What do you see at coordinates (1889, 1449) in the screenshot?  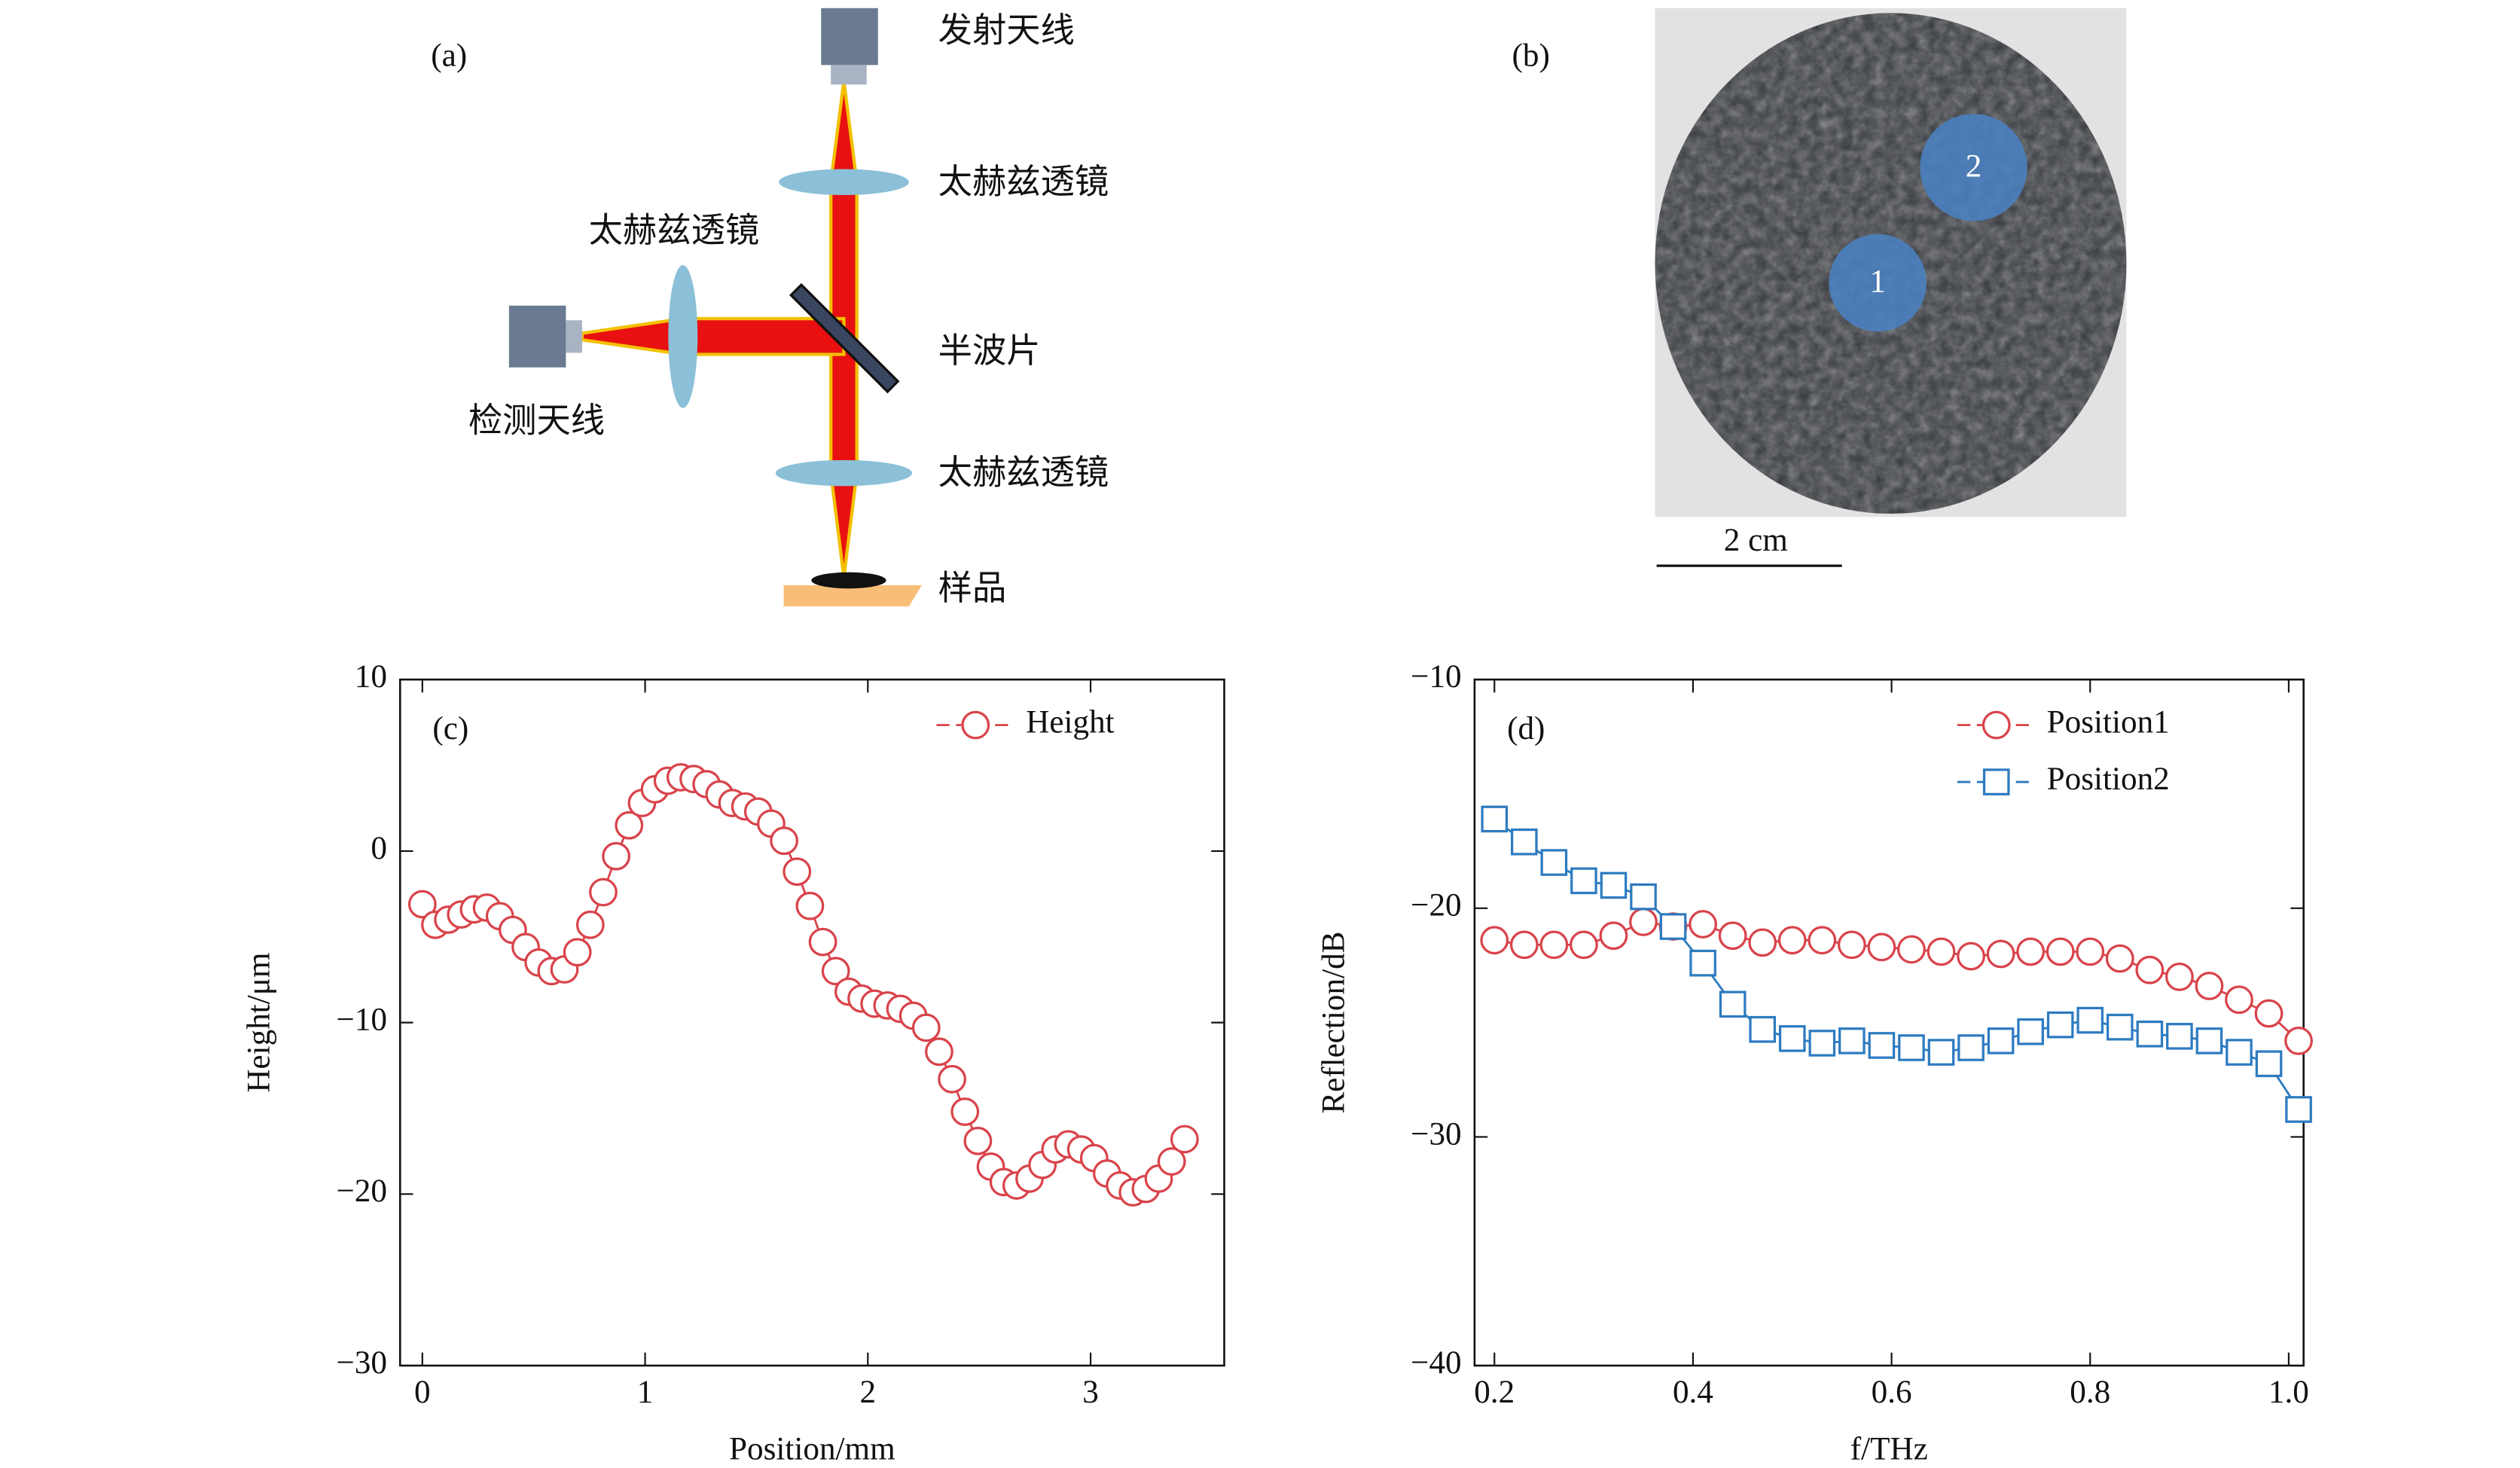 I see `x-axis-label: f/THz` at bounding box center [1889, 1449].